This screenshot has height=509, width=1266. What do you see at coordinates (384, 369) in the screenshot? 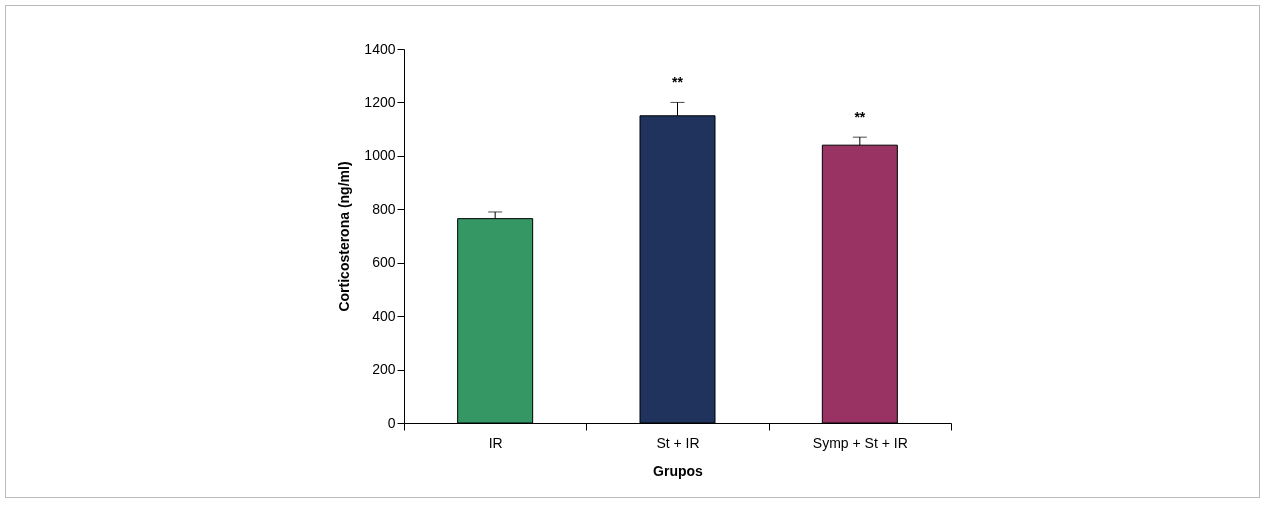
I see `y-tick-label: 200` at bounding box center [384, 369].